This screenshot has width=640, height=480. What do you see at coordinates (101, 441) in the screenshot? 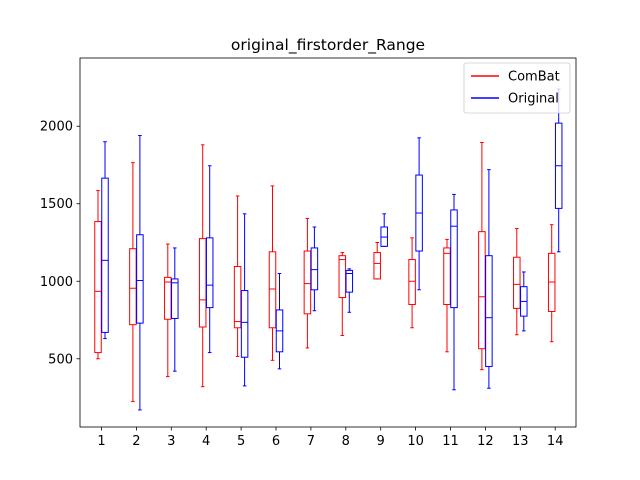
I see `x-tick-label: 1` at bounding box center [101, 441].